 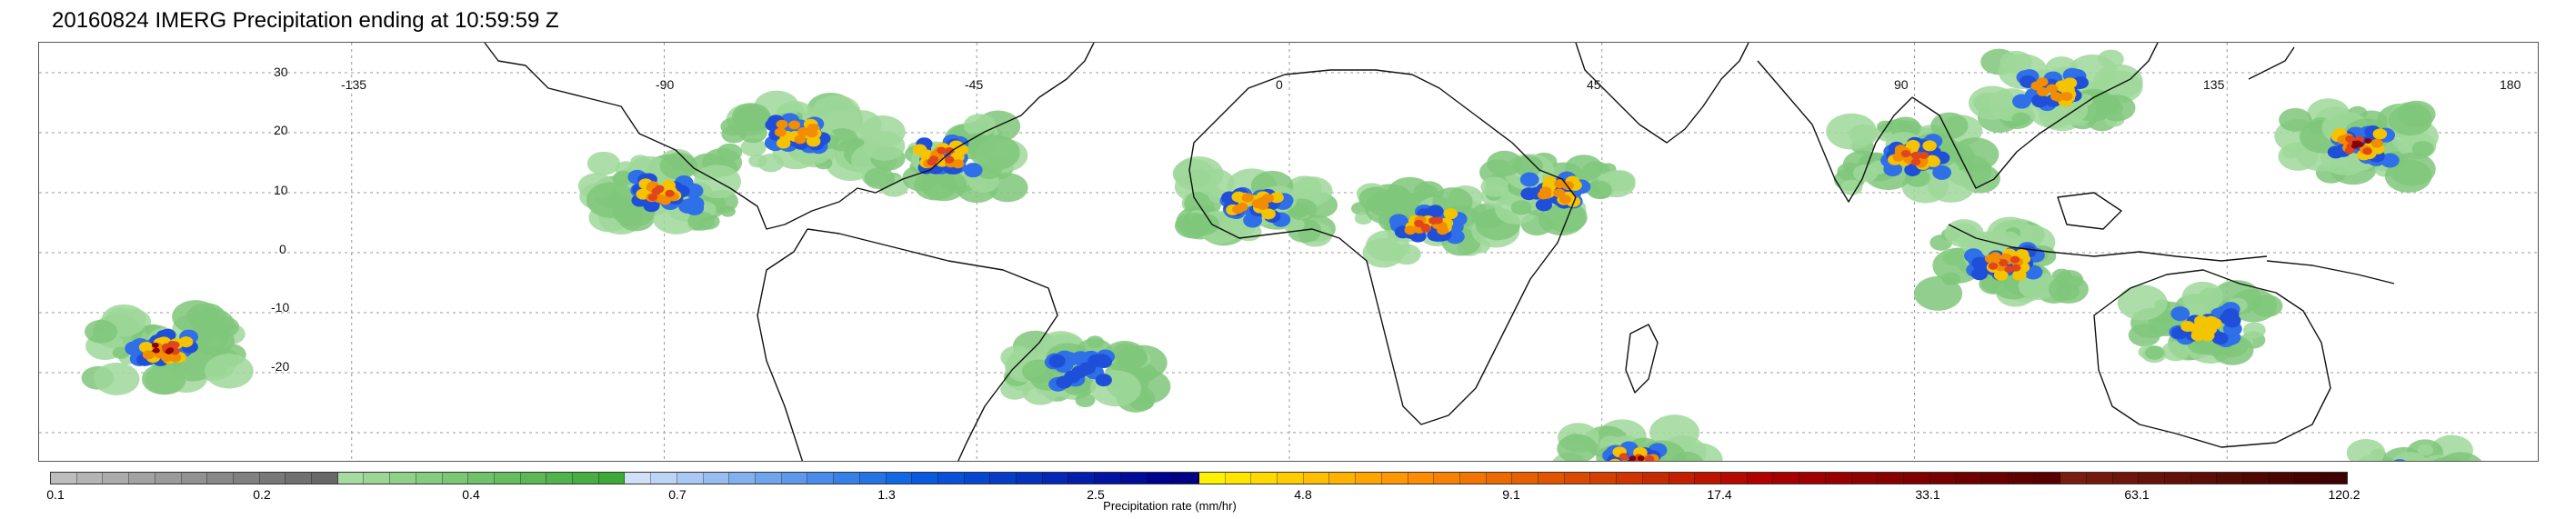 What do you see at coordinates (262, 494) in the screenshot?
I see `colorbar-tick: 0.2` at bounding box center [262, 494].